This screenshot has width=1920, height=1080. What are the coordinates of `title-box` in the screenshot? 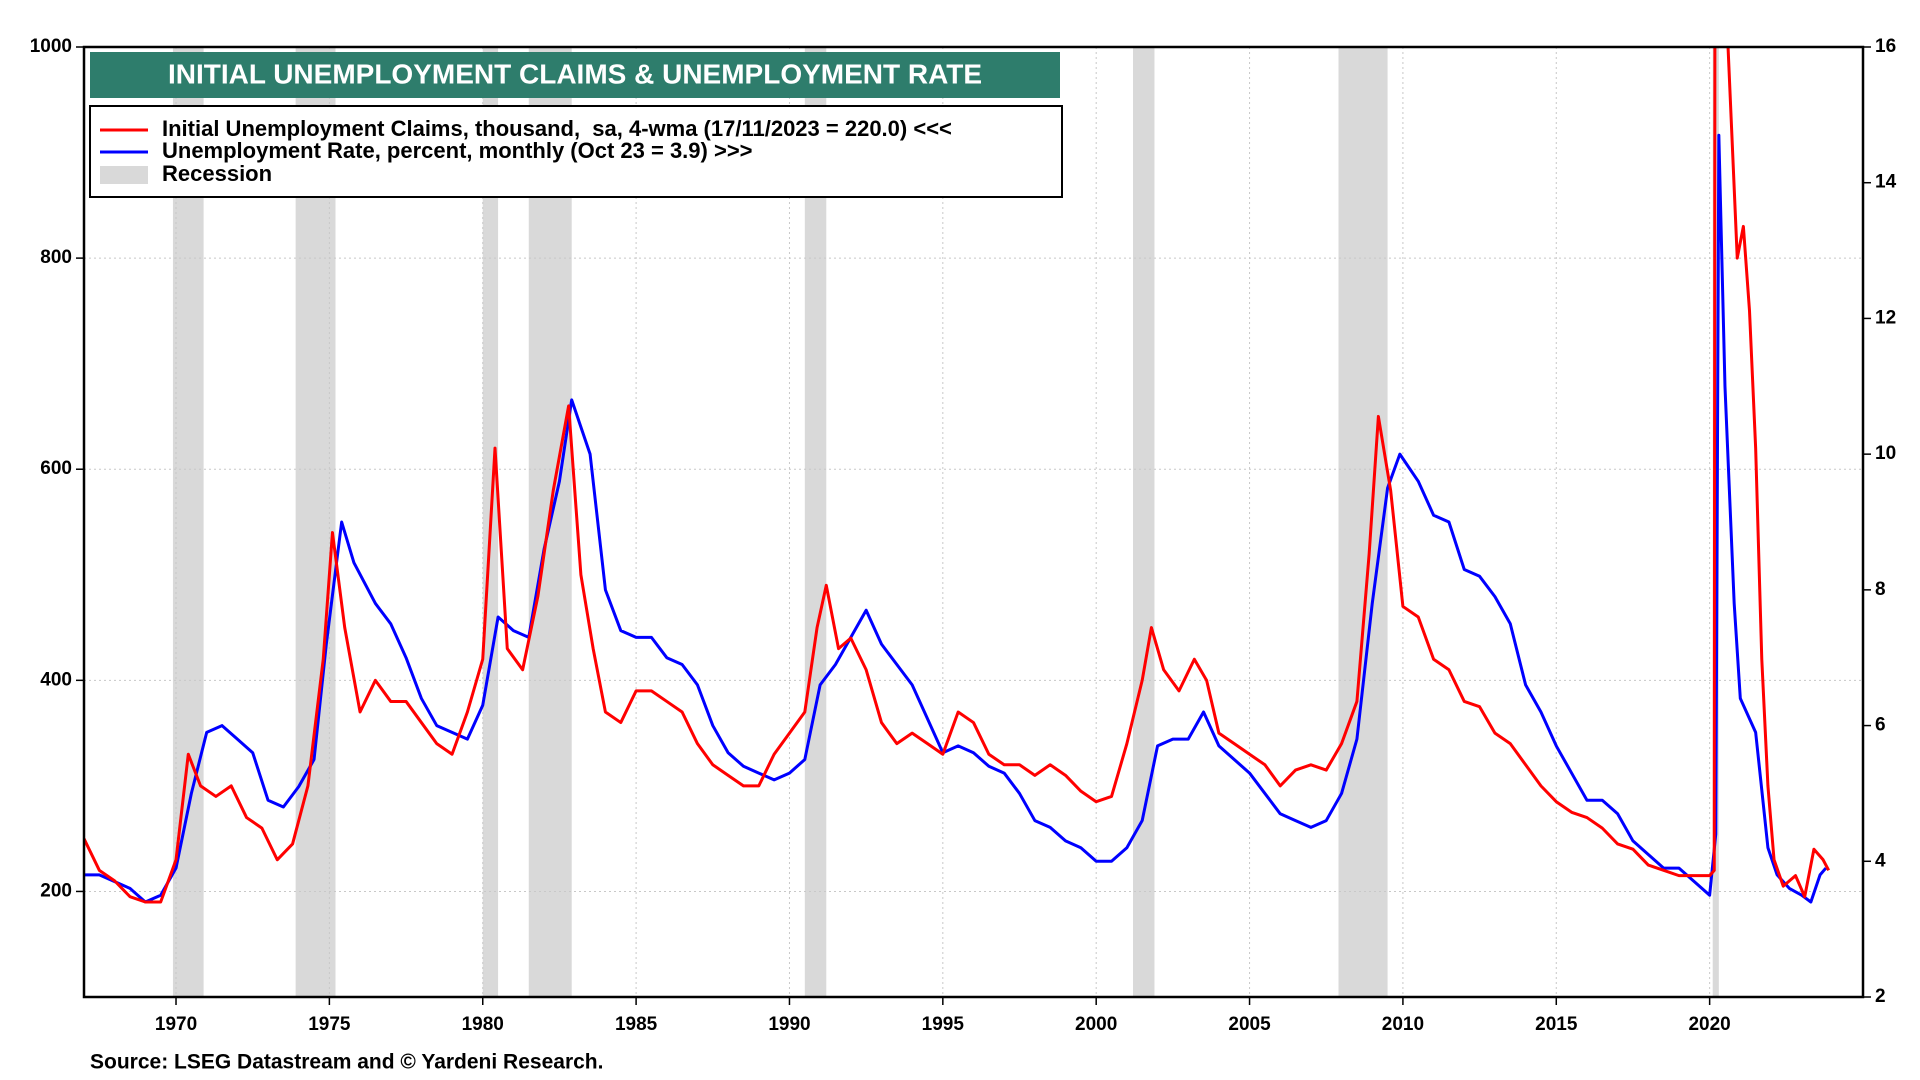 It's located at (575, 75).